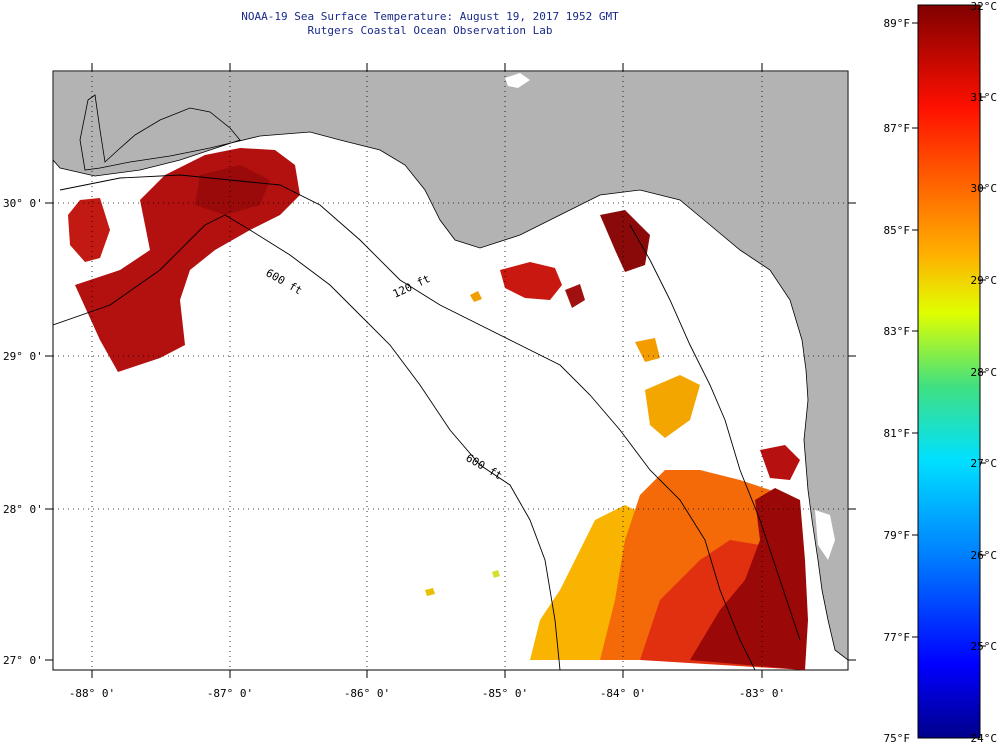  I want to click on isobath-contour, so click(715, 432).